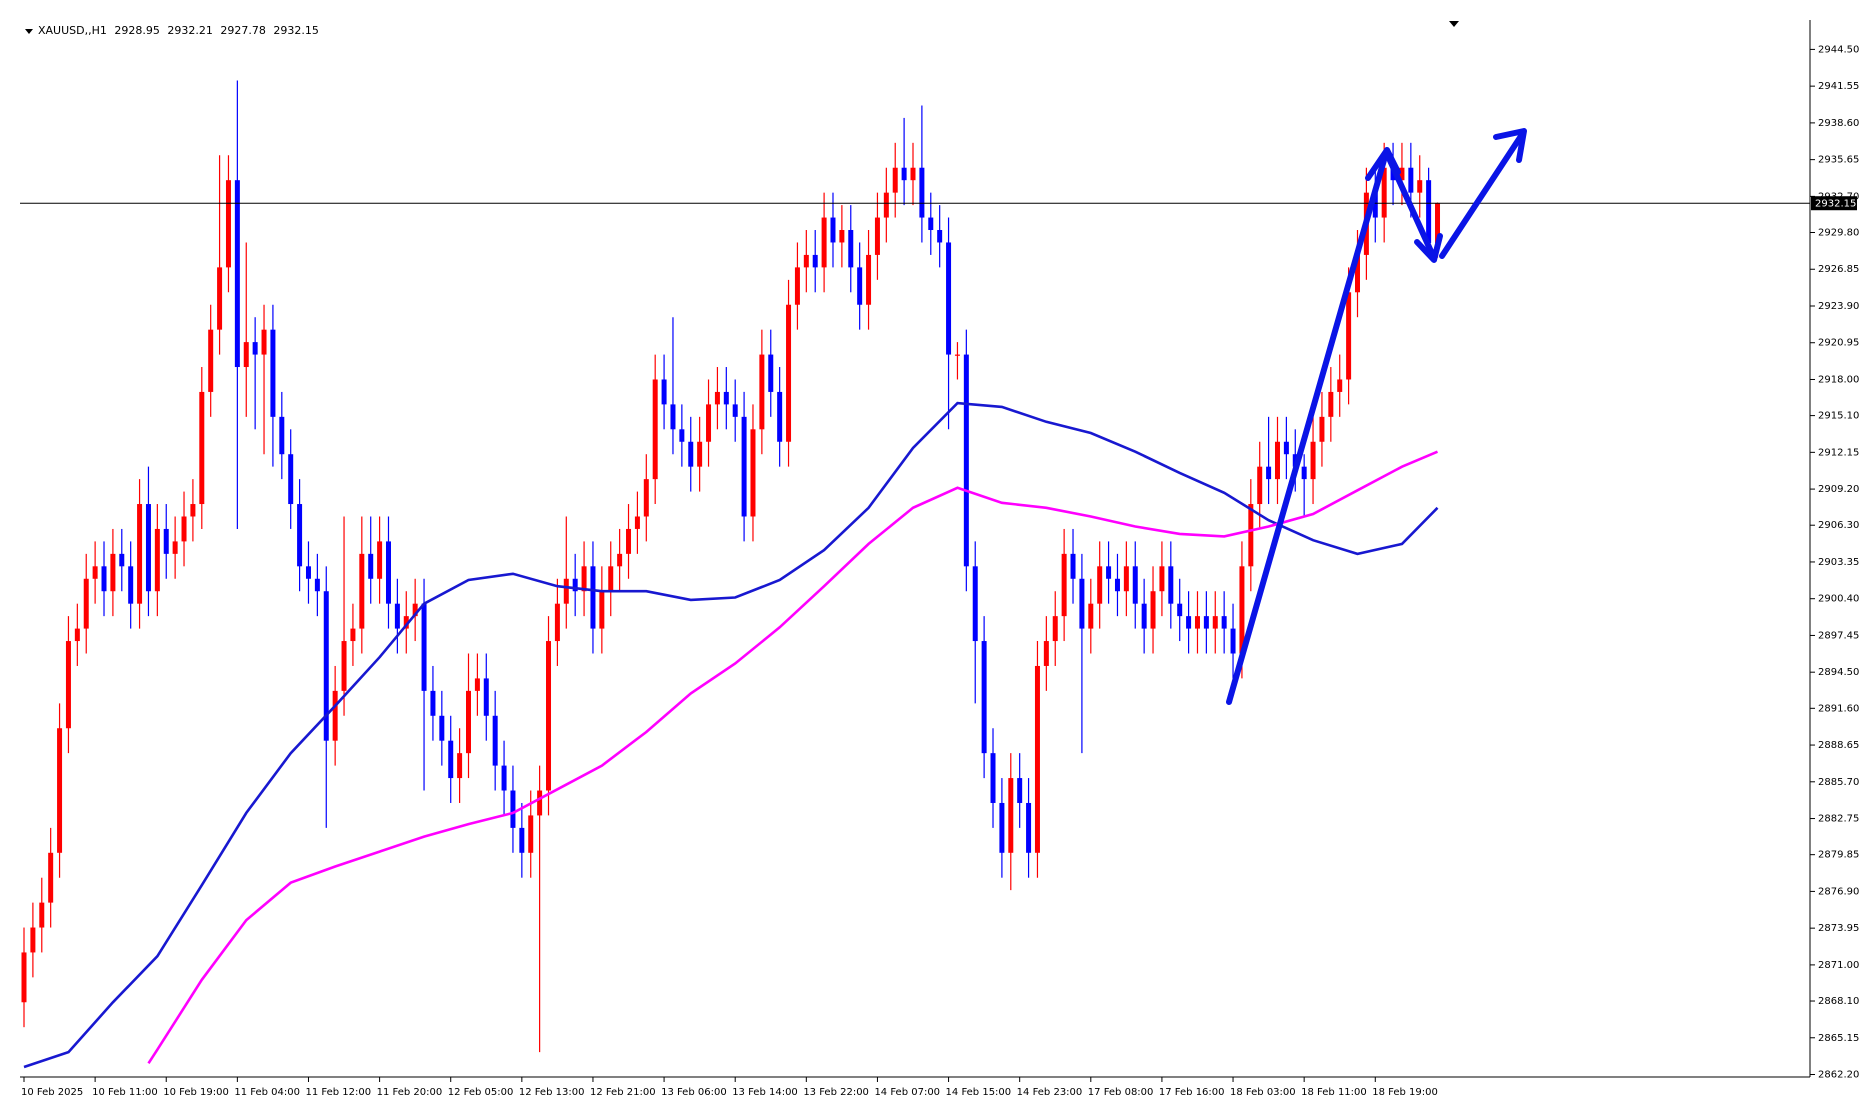  Describe the element at coordinates (1834, 203) in the screenshot. I see `price-label-box` at that location.